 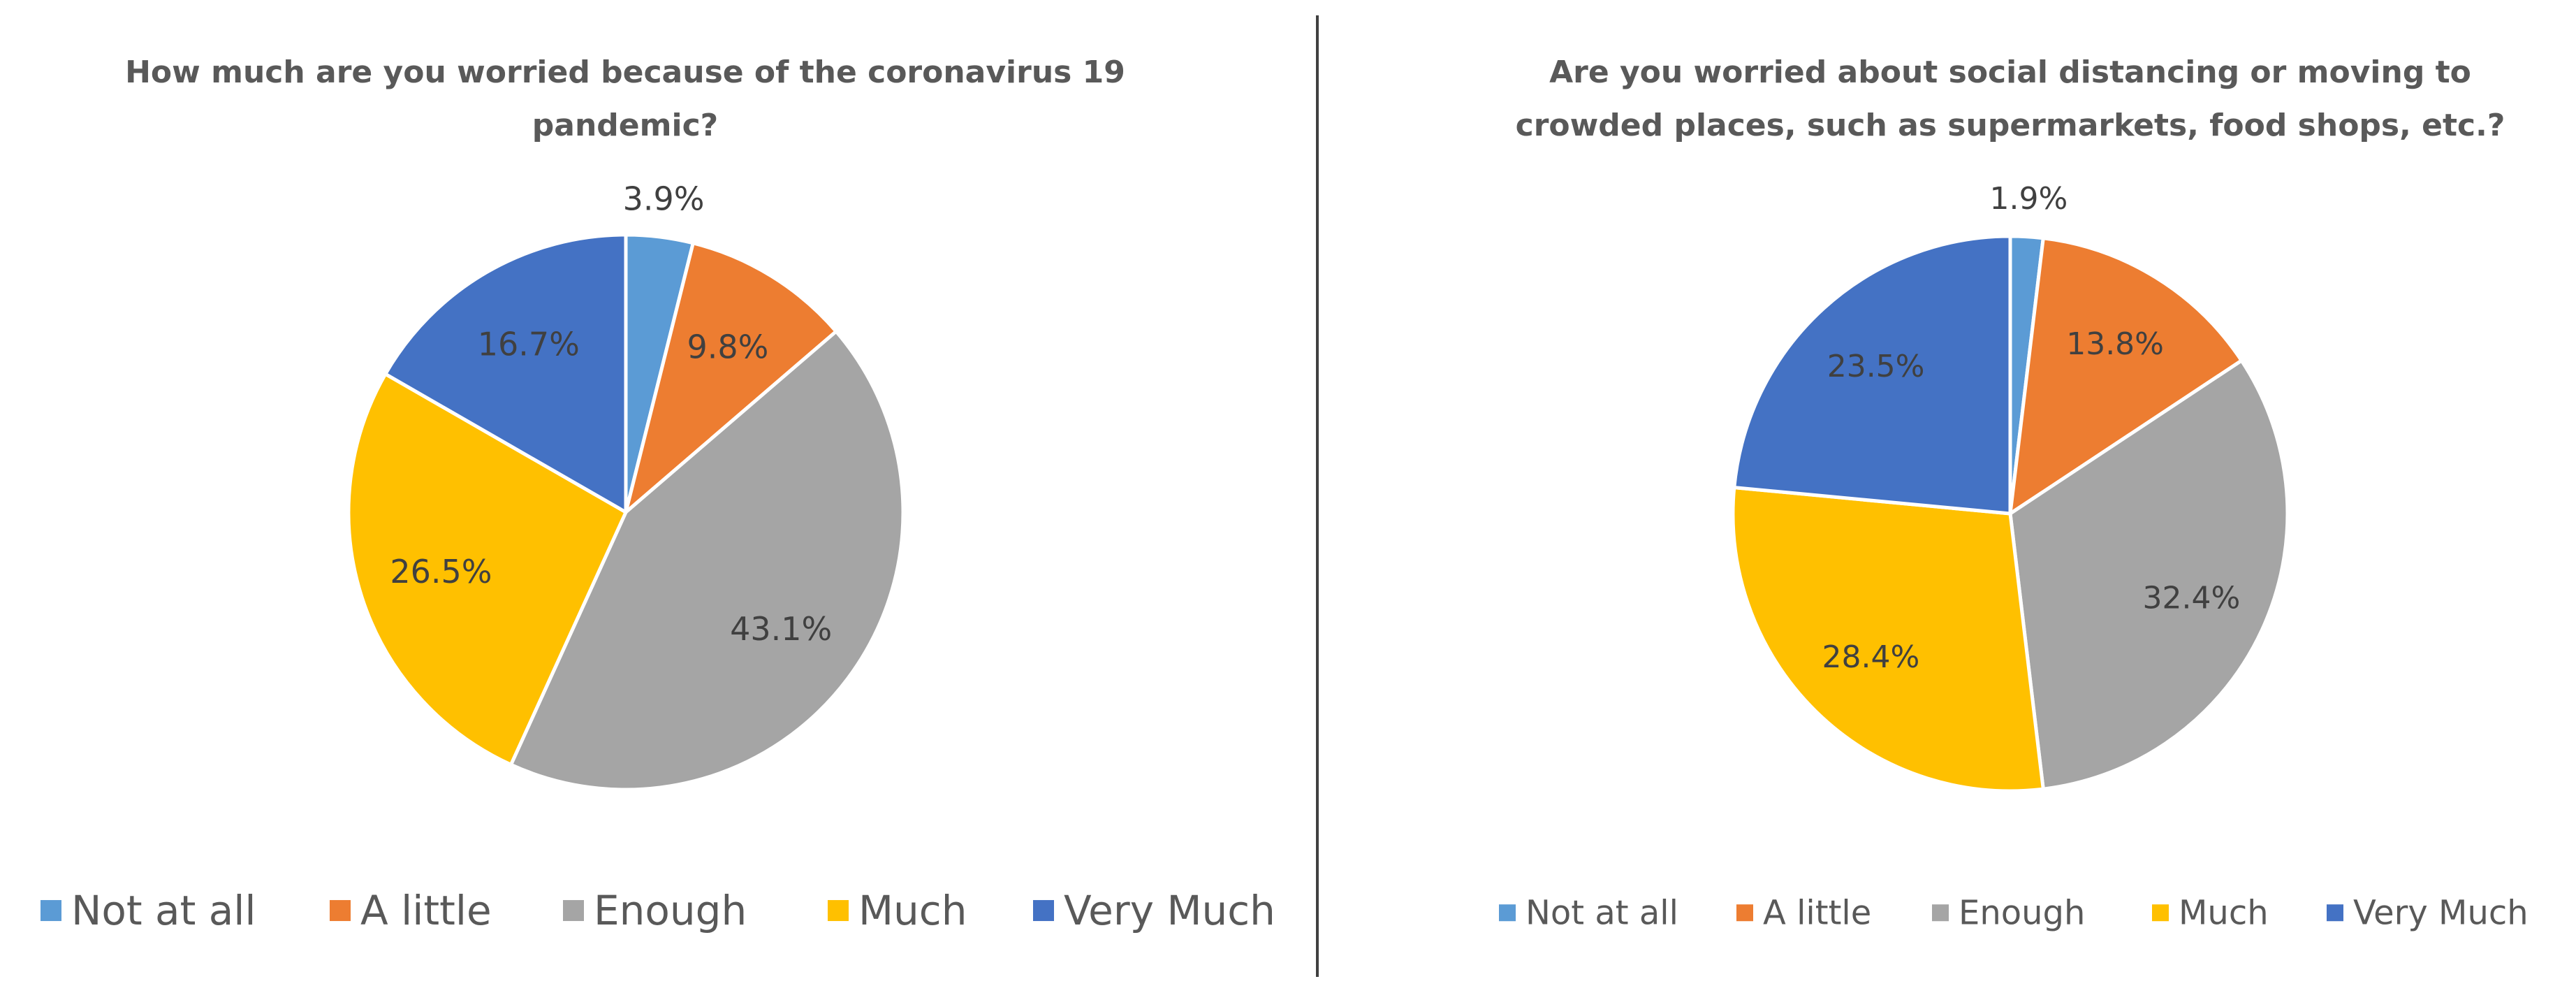 What do you see at coordinates (781, 629) in the screenshot?
I see `data-label-enough: 43.1%` at bounding box center [781, 629].